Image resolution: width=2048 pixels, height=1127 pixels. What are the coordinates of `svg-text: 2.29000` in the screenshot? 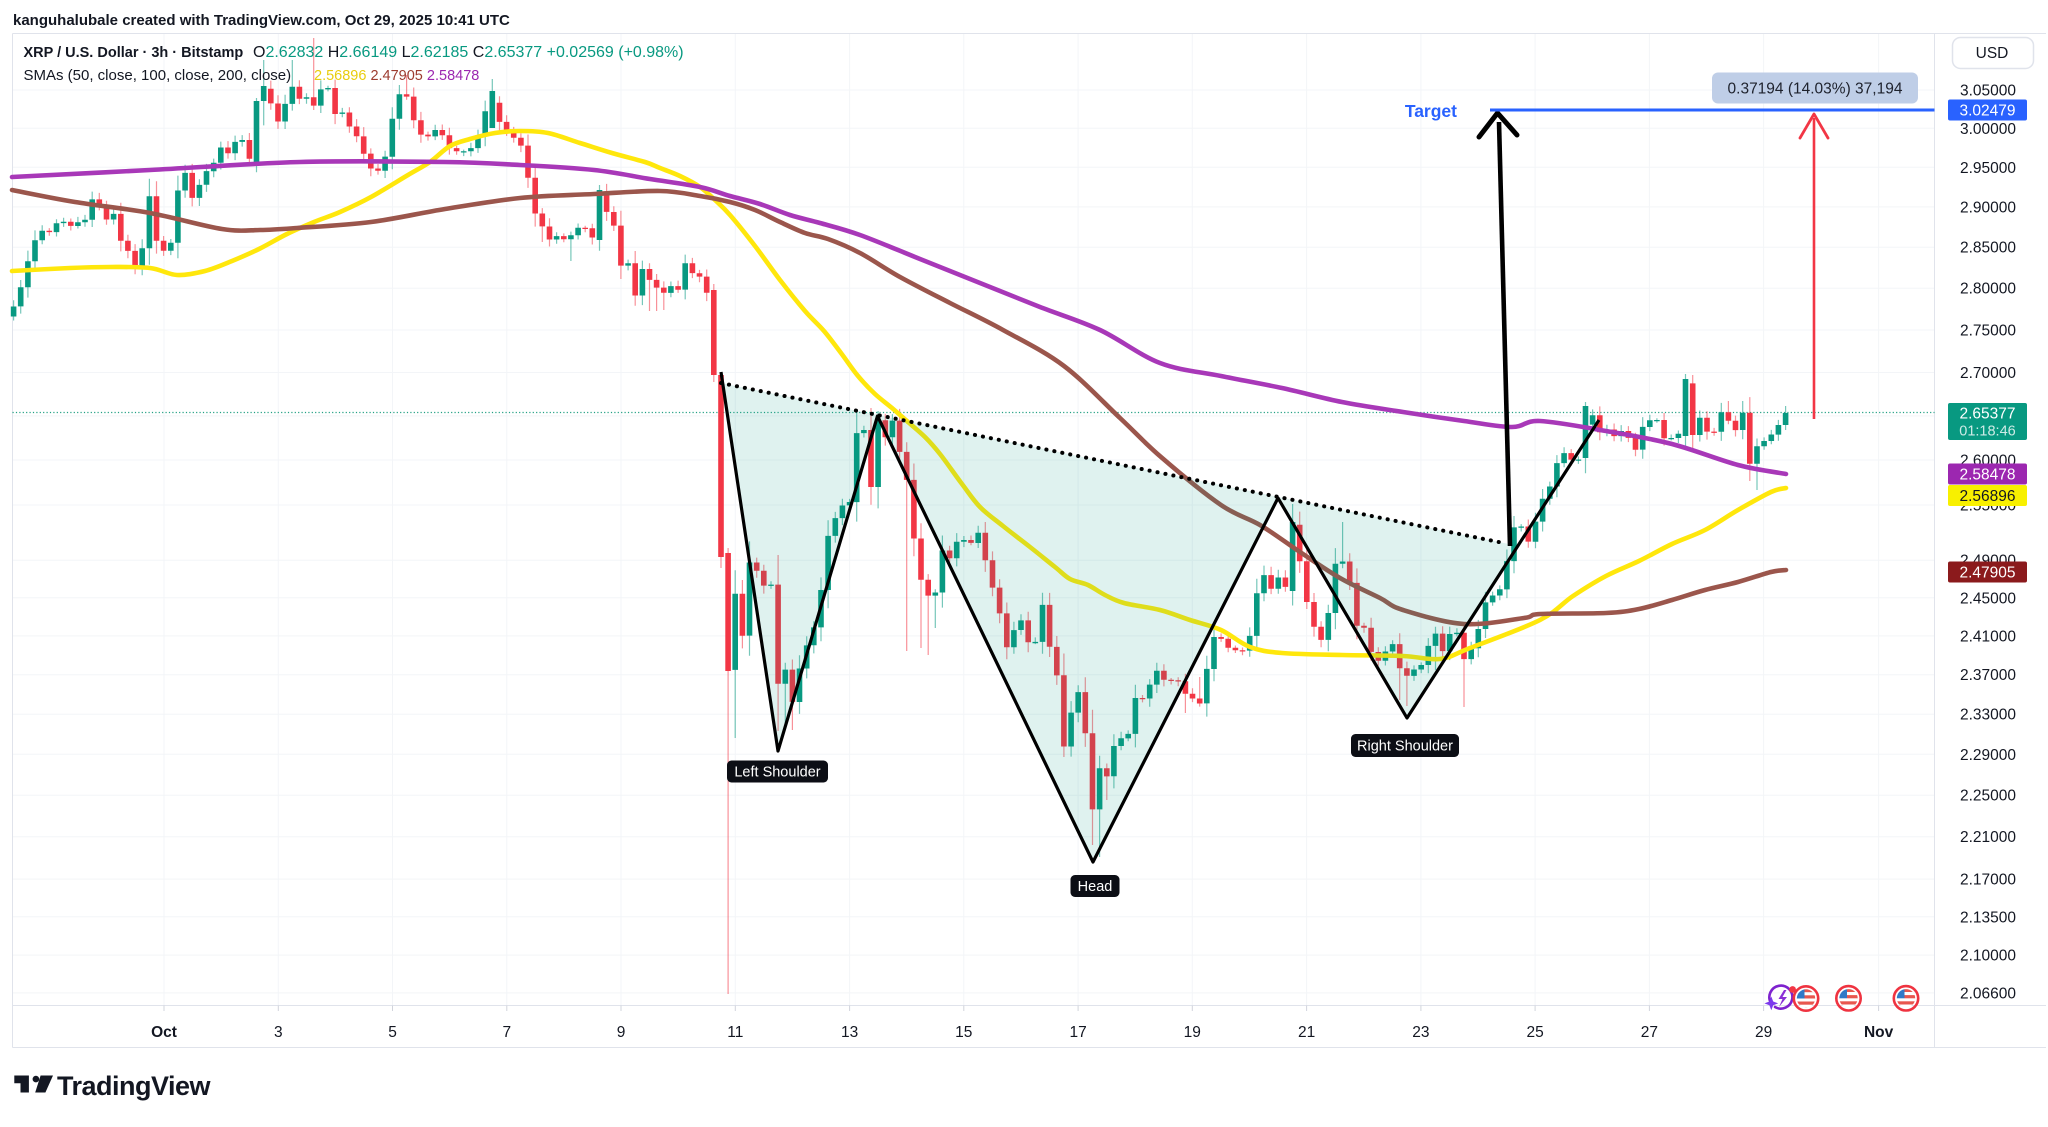 It's located at (1988, 755).